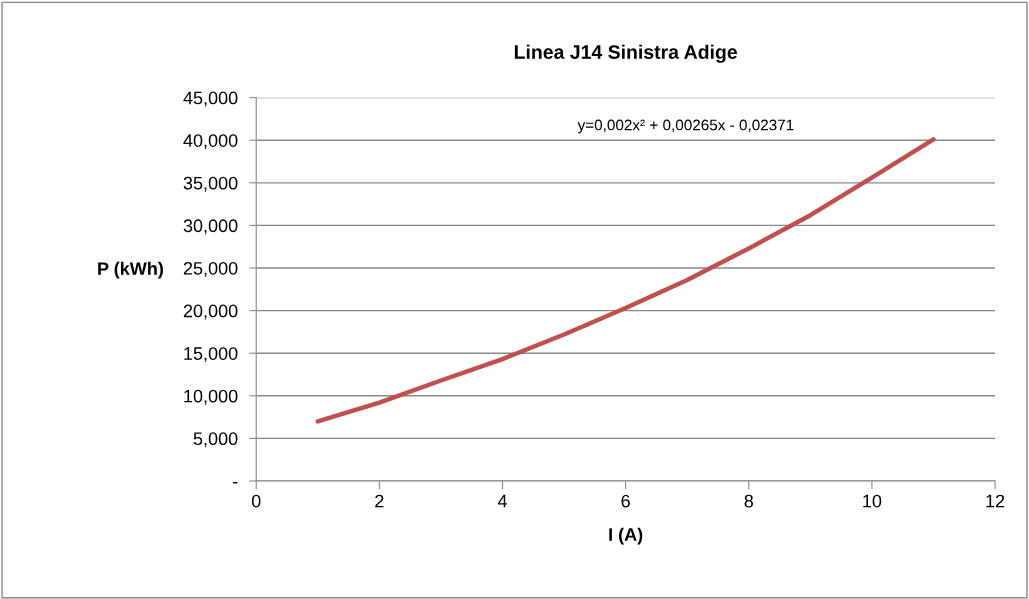 The image size is (1029, 599). Describe the element at coordinates (625, 501) in the screenshot. I see `x-tick-label: 6` at that location.